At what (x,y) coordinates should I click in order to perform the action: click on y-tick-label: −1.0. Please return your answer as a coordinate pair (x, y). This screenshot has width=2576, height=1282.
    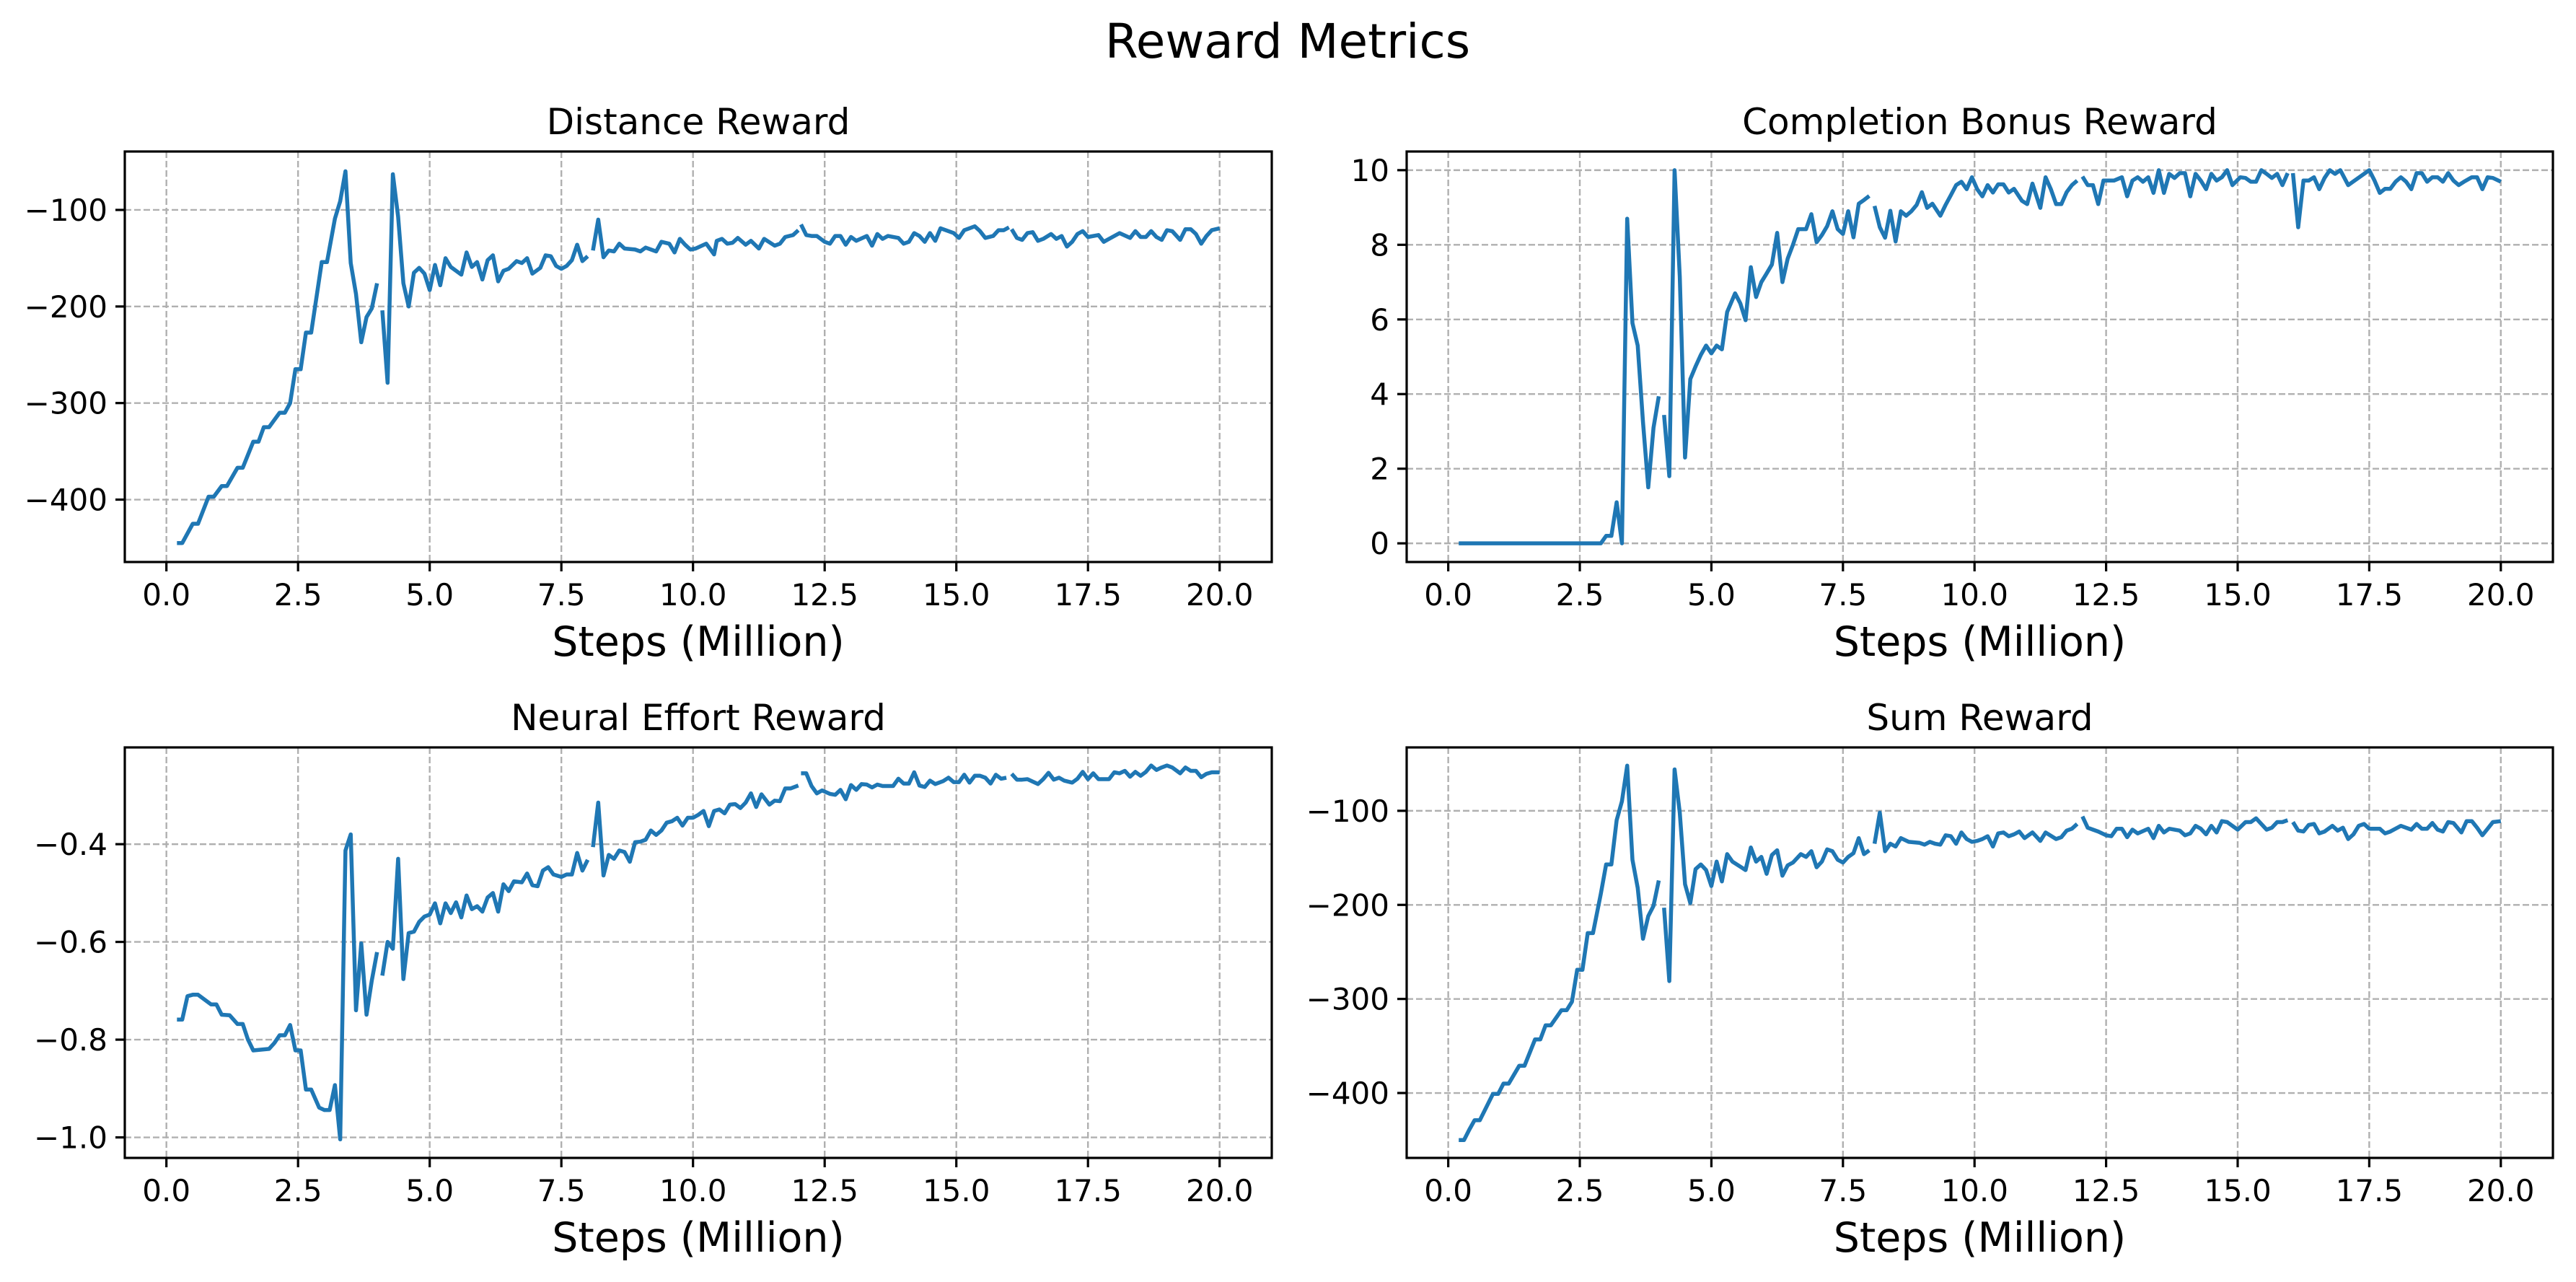
    Looking at the image, I should click on (70, 1138).